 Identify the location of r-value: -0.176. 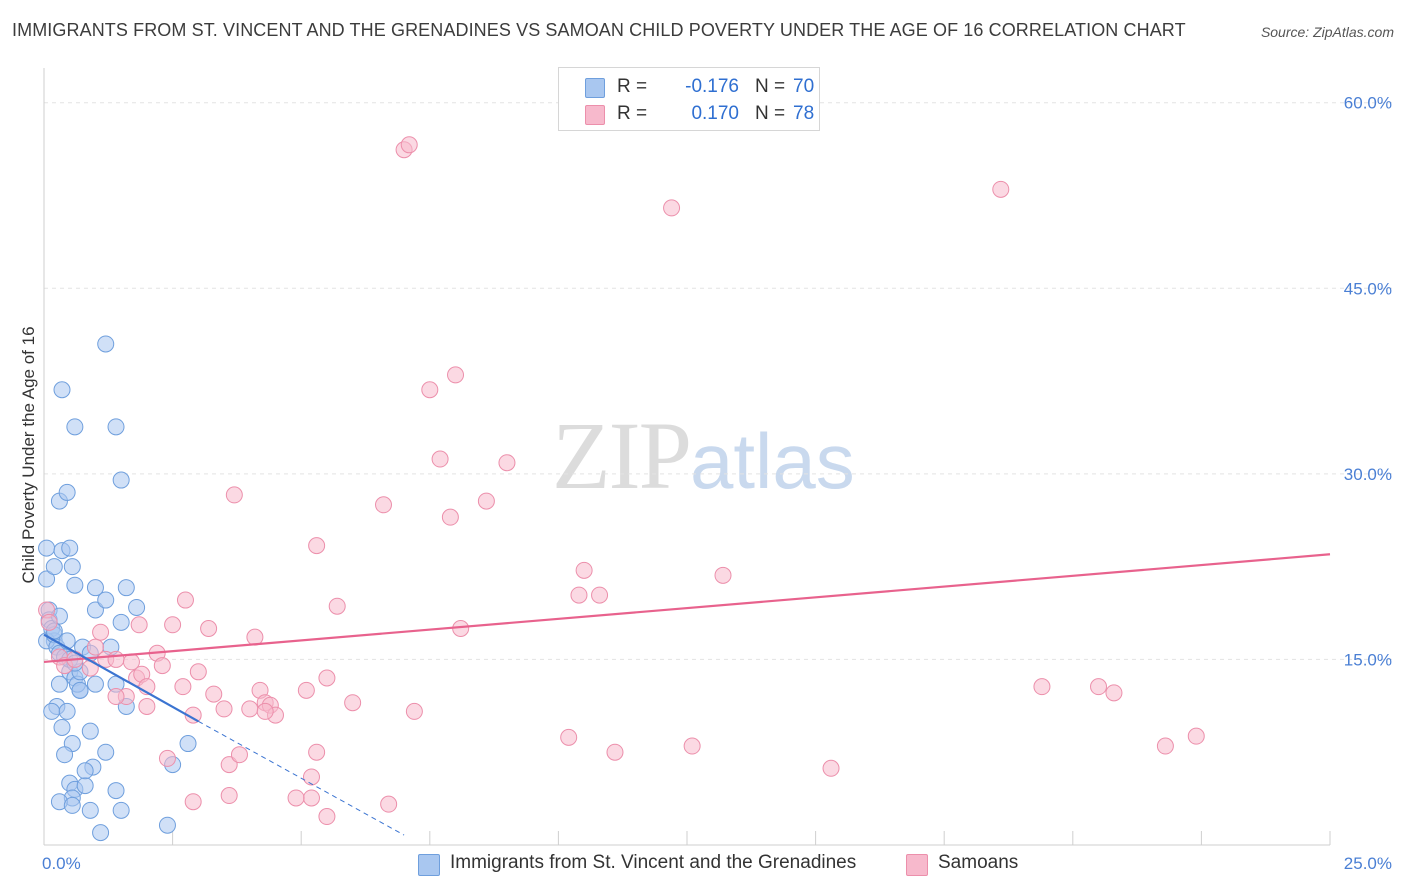
(712, 86).